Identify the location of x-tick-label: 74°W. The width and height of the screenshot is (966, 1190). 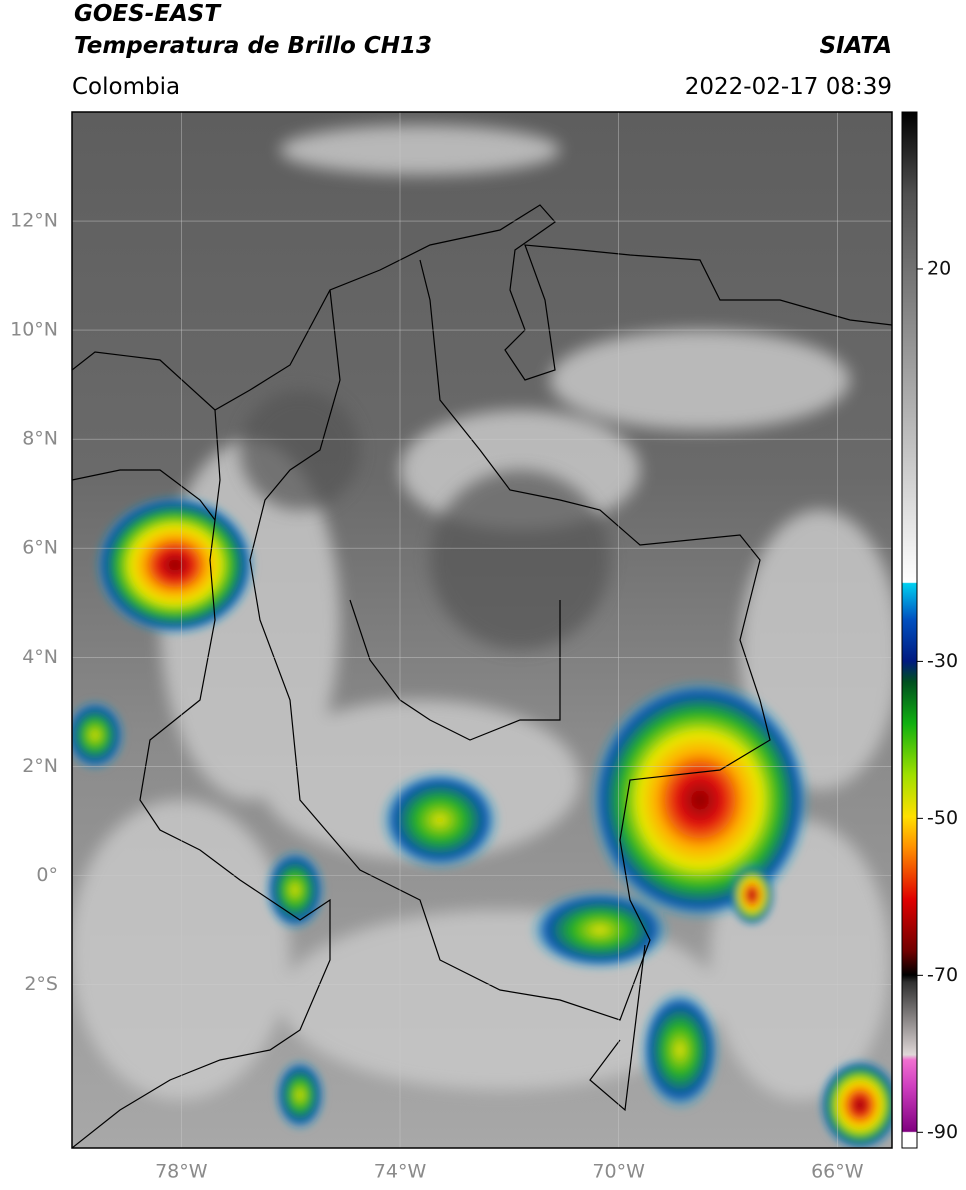
(400, 1172).